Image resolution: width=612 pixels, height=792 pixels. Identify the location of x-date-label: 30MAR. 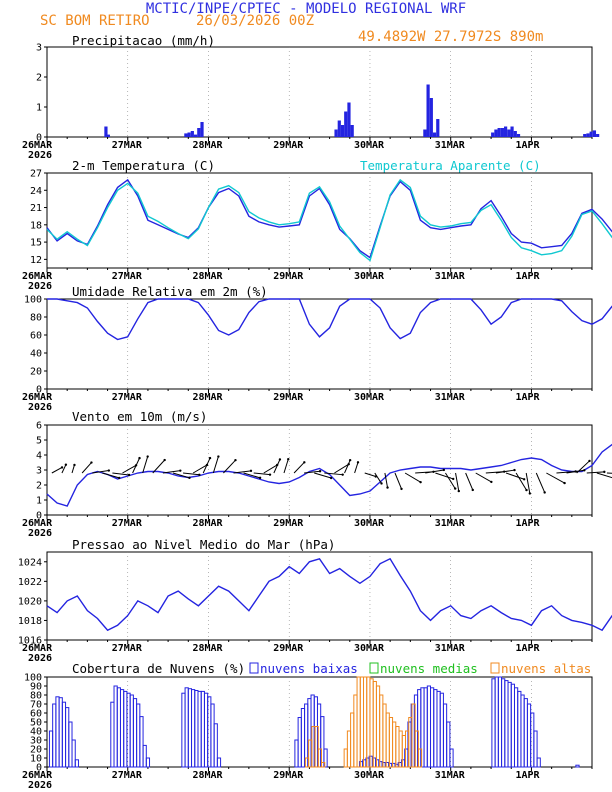
(369, 276).